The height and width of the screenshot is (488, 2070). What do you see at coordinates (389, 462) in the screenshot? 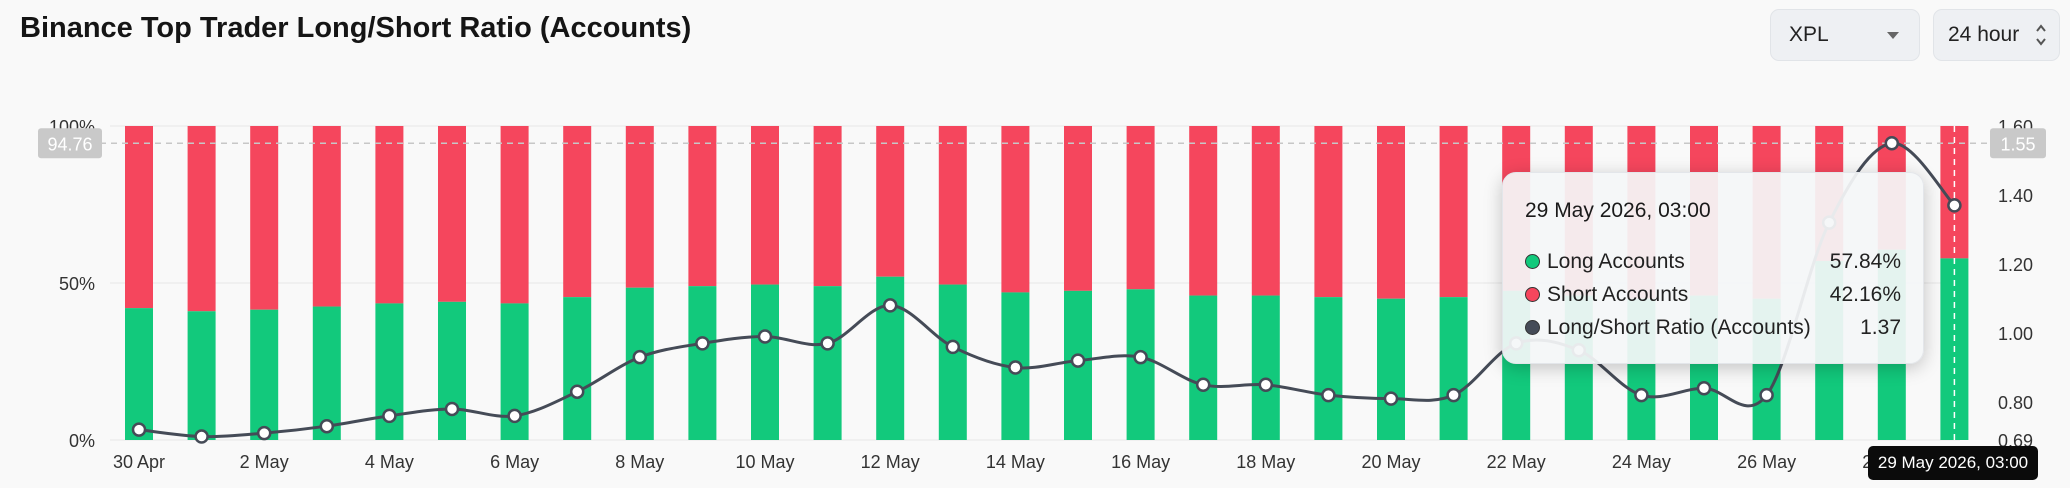
I see `x-tick-label: 4 May` at bounding box center [389, 462].